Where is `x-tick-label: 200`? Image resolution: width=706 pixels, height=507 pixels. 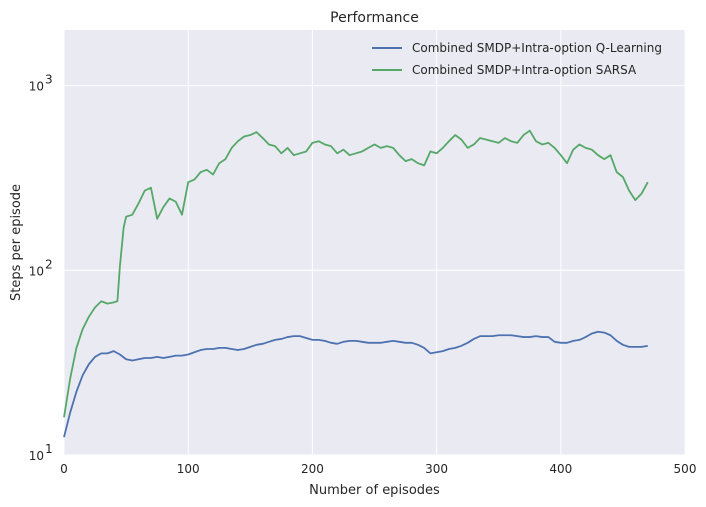 x-tick-label: 200 is located at coordinates (312, 469).